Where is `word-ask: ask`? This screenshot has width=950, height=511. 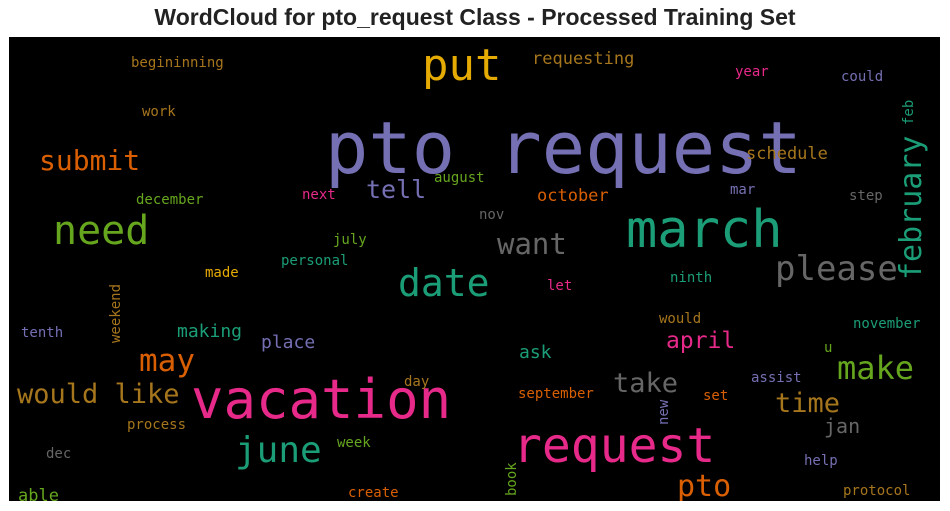
word-ask: ask is located at coordinates (535, 352).